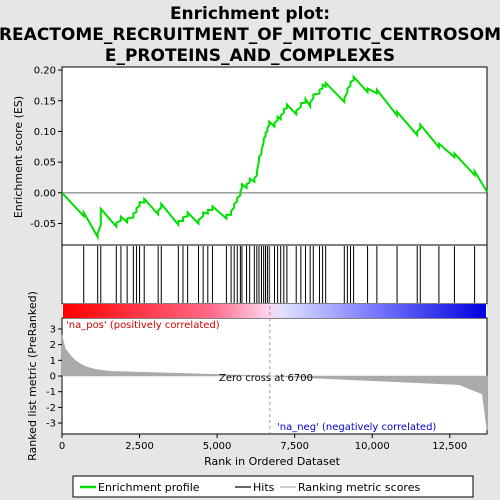  Describe the element at coordinates (449, 446) in the screenshot. I see `x-tick-label: 12,500` at that location.